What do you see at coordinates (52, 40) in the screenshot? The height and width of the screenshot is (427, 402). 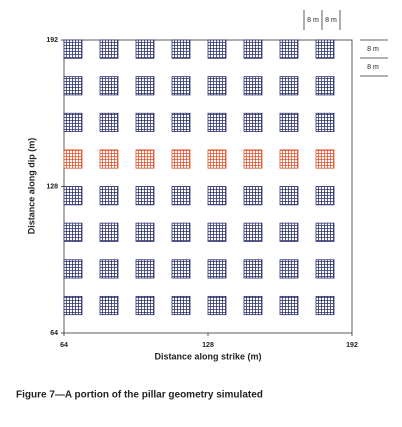 I see `y-tick-label: 192` at bounding box center [52, 40].